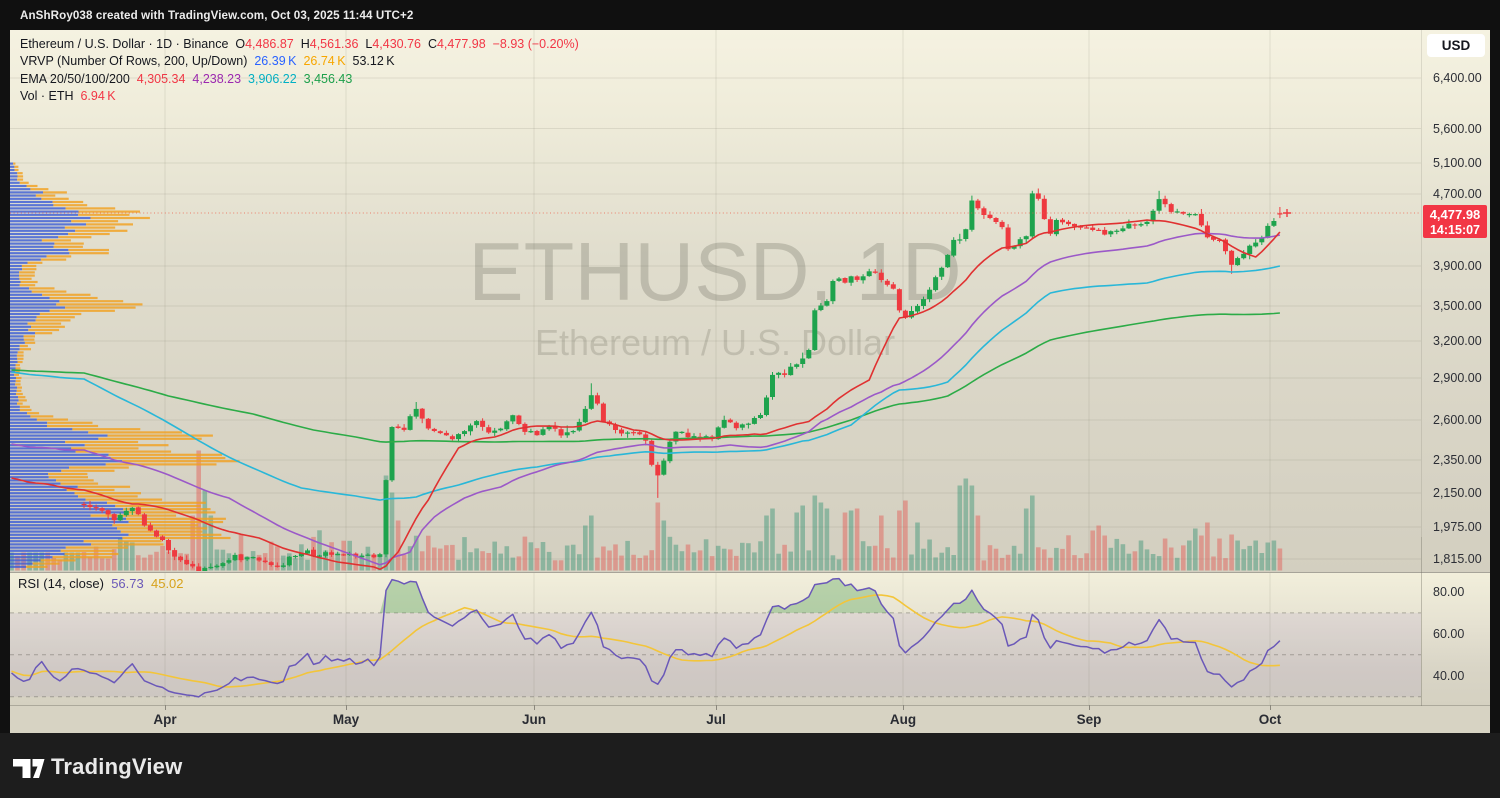 The width and height of the screenshot is (1500, 798). I want to click on svg-text: Ethereum / U.S. Dollar, so click(715, 342).